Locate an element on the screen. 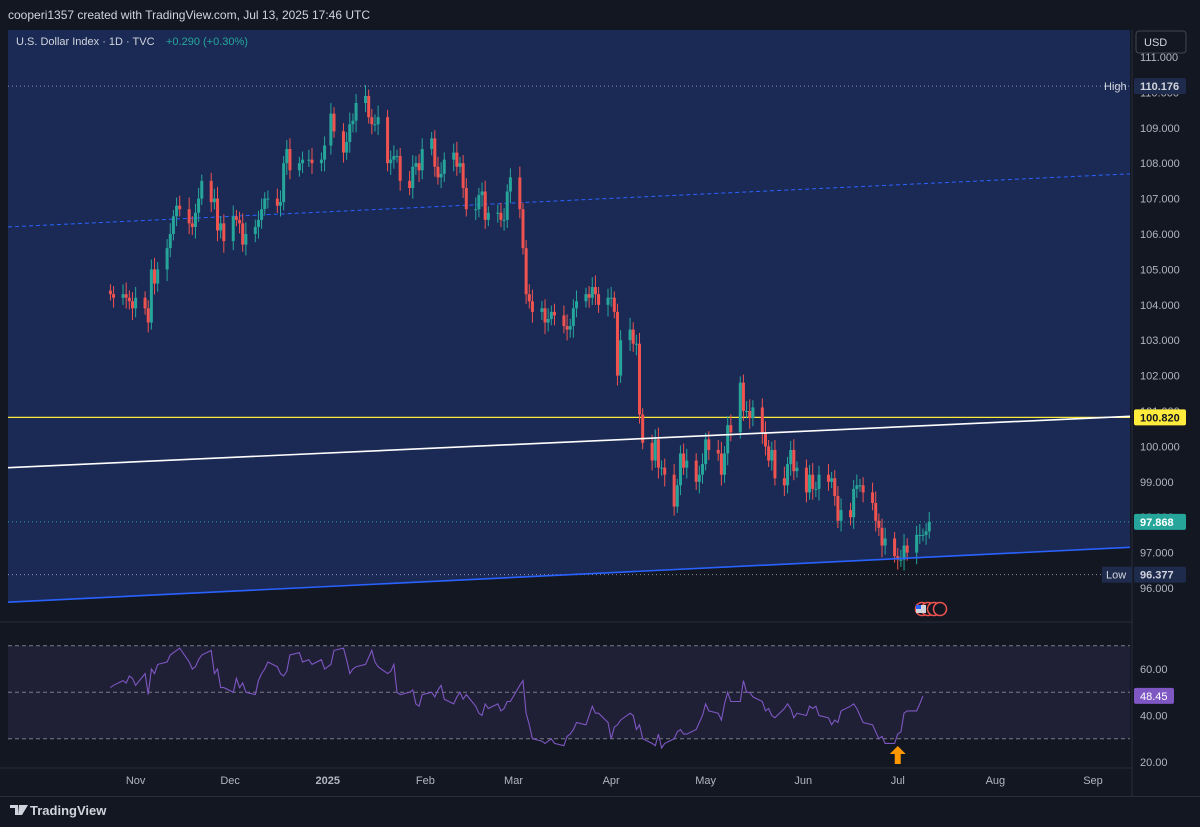 This screenshot has height=827, width=1200. high-value-label: 110.176 is located at coordinates (1159, 87).